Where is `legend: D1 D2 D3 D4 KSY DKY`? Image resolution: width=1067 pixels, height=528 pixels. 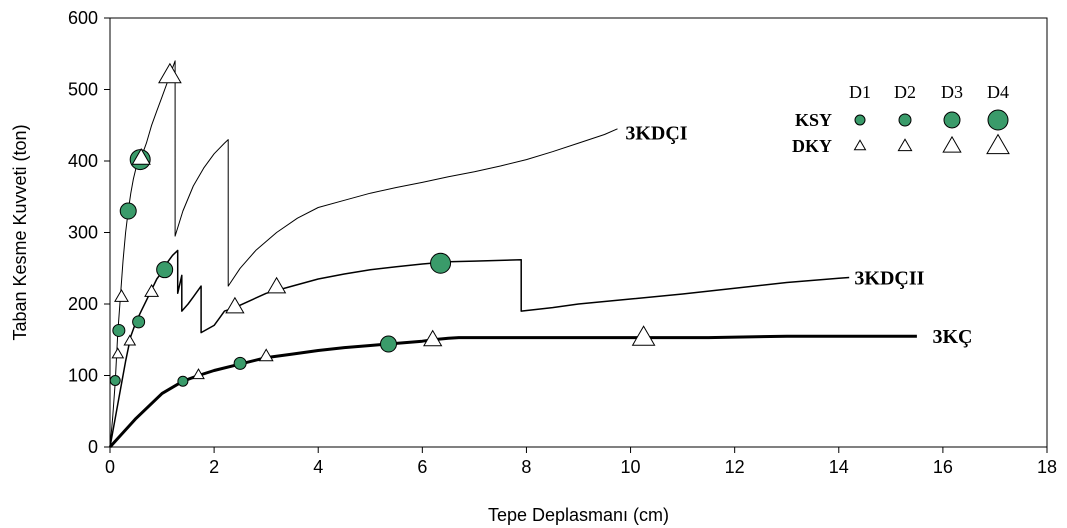 legend: D1 D2 D3 D4 KSY DKY is located at coordinates (901, 119).